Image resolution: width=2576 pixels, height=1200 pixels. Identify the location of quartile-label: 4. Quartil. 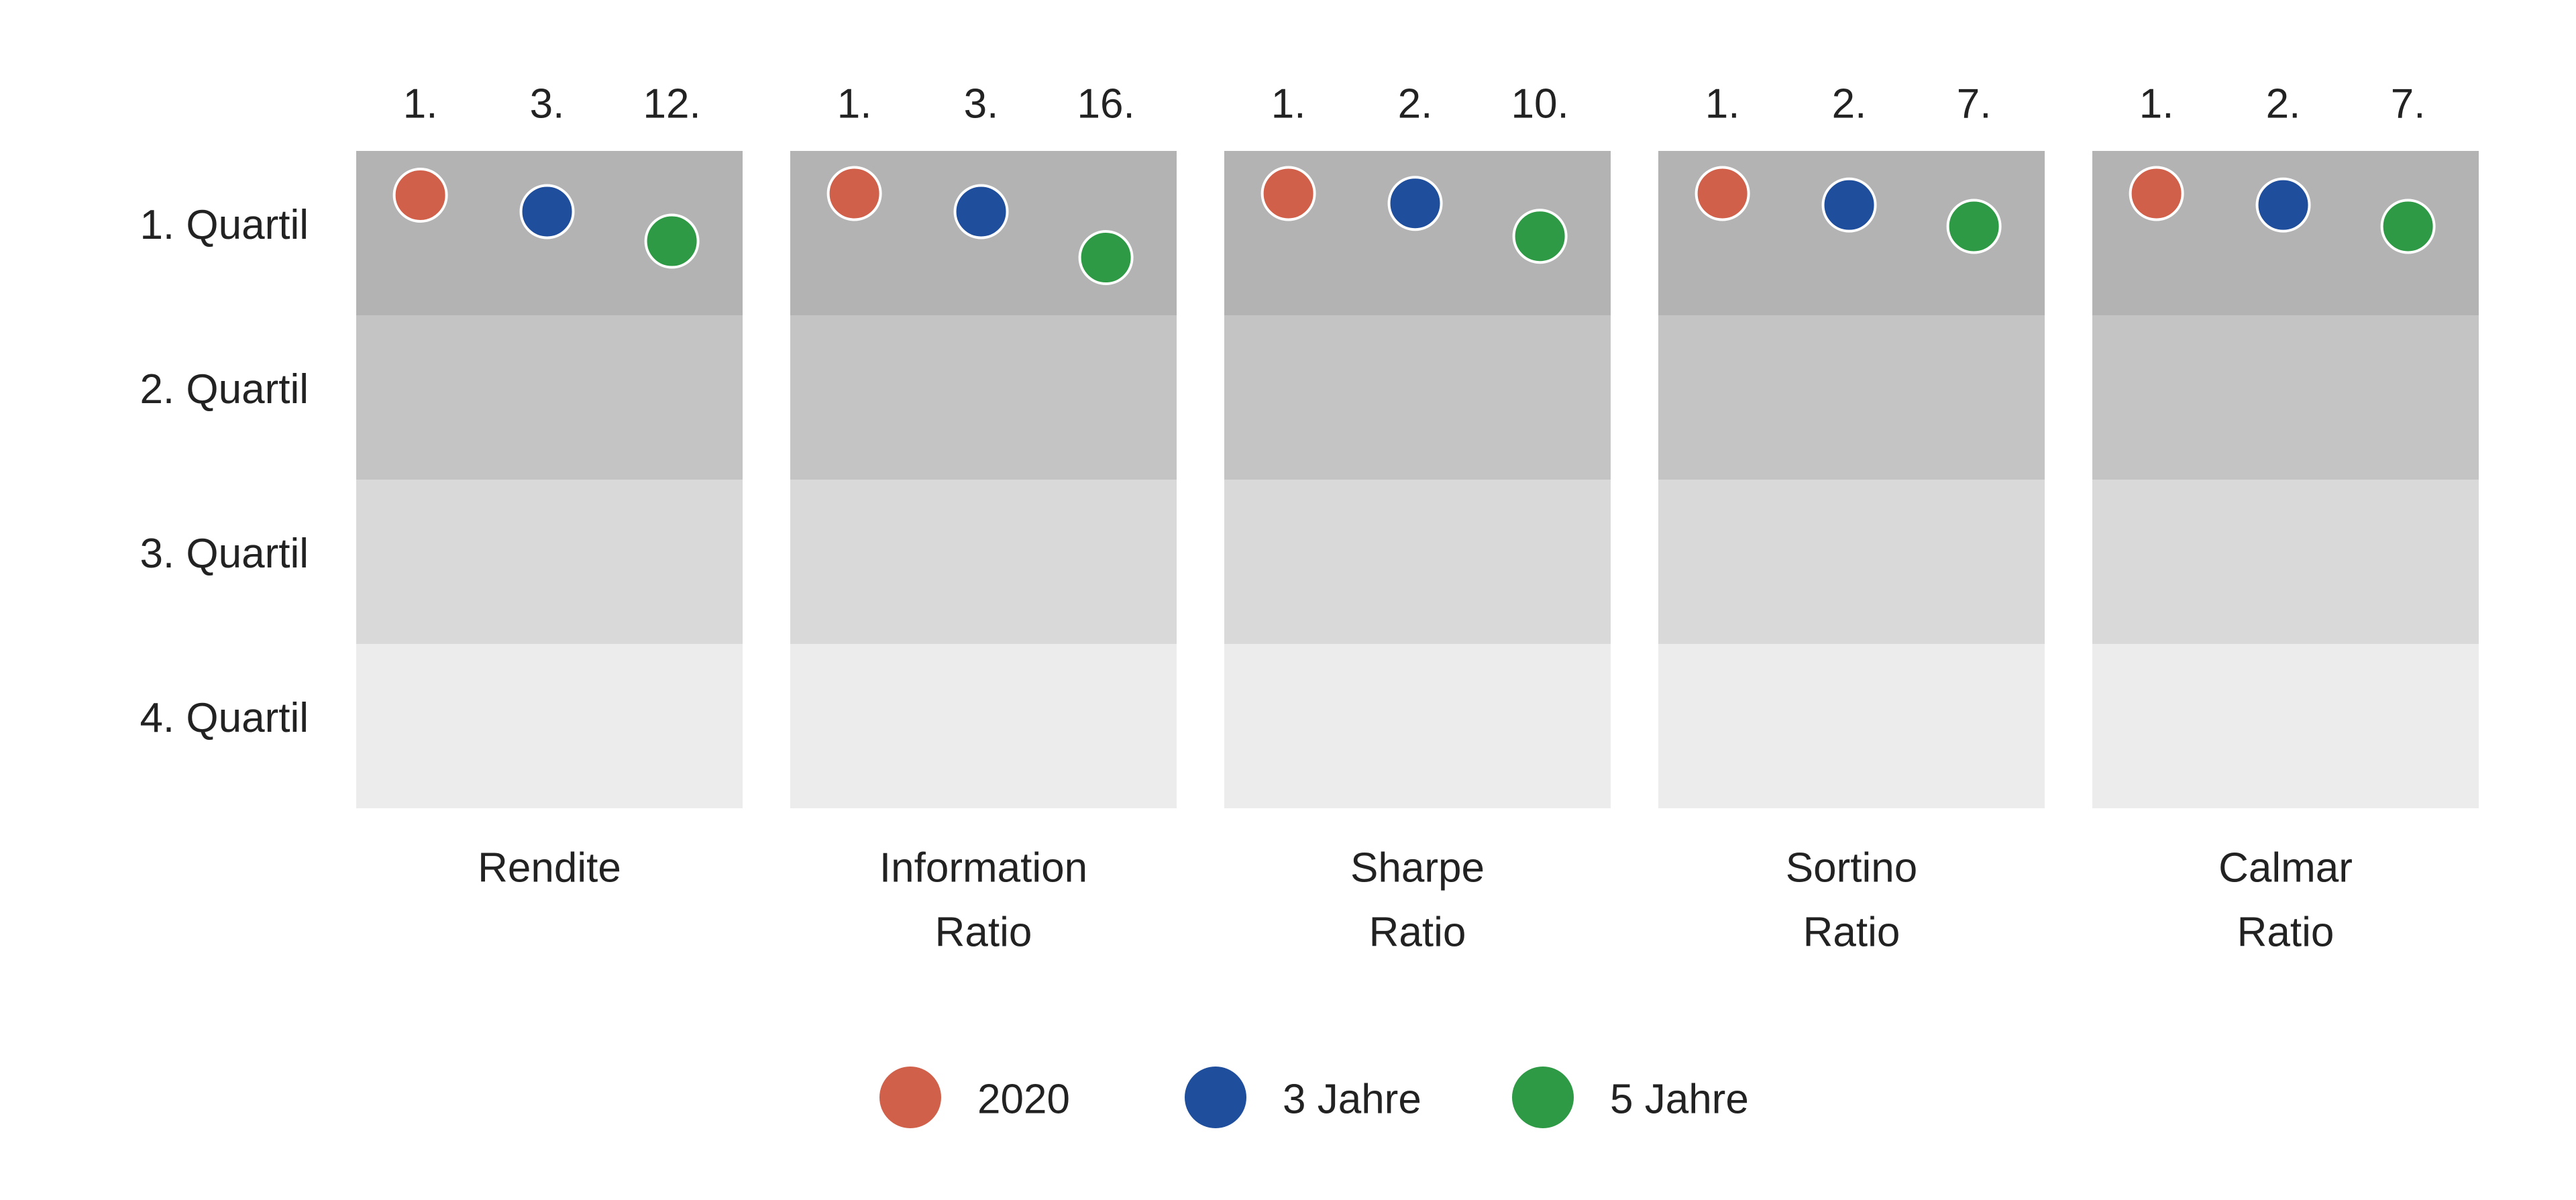
(224, 718).